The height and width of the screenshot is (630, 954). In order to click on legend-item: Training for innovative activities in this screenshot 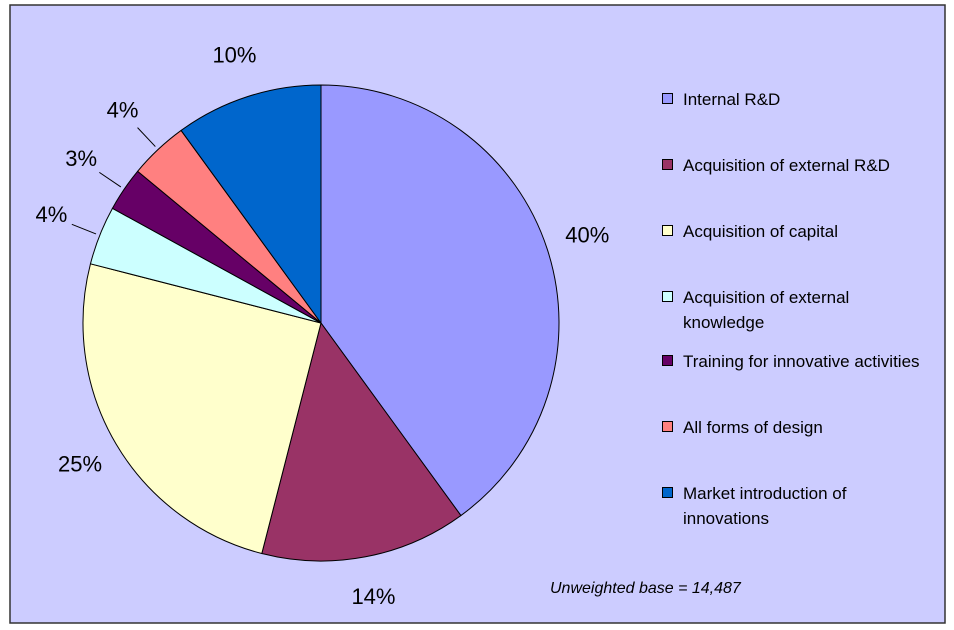, I will do `click(797, 361)`.